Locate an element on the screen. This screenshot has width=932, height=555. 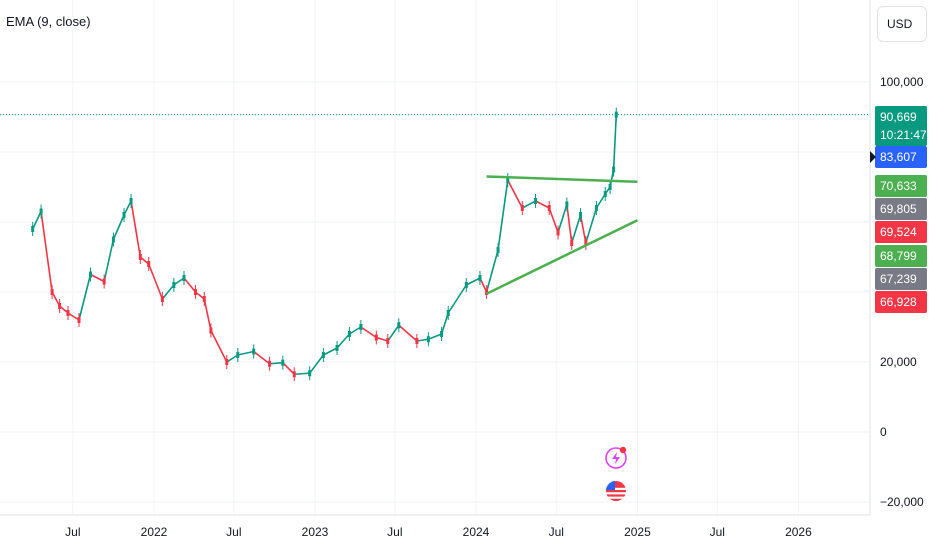
price-label-value: 69,524 is located at coordinates (898, 232).